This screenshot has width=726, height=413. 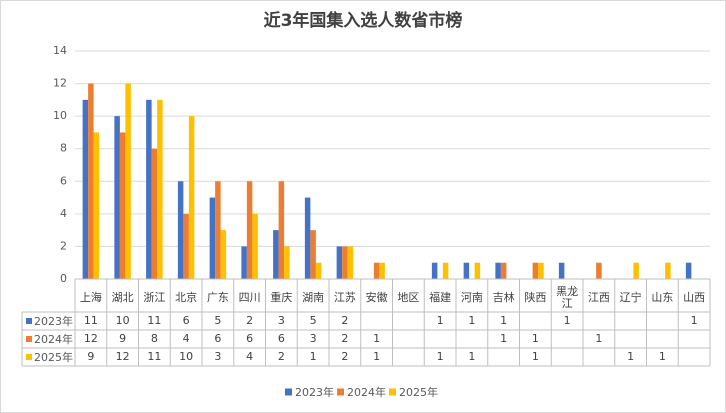 I want to click on x-tick-label: 辽宁, so click(x=630, y=297).